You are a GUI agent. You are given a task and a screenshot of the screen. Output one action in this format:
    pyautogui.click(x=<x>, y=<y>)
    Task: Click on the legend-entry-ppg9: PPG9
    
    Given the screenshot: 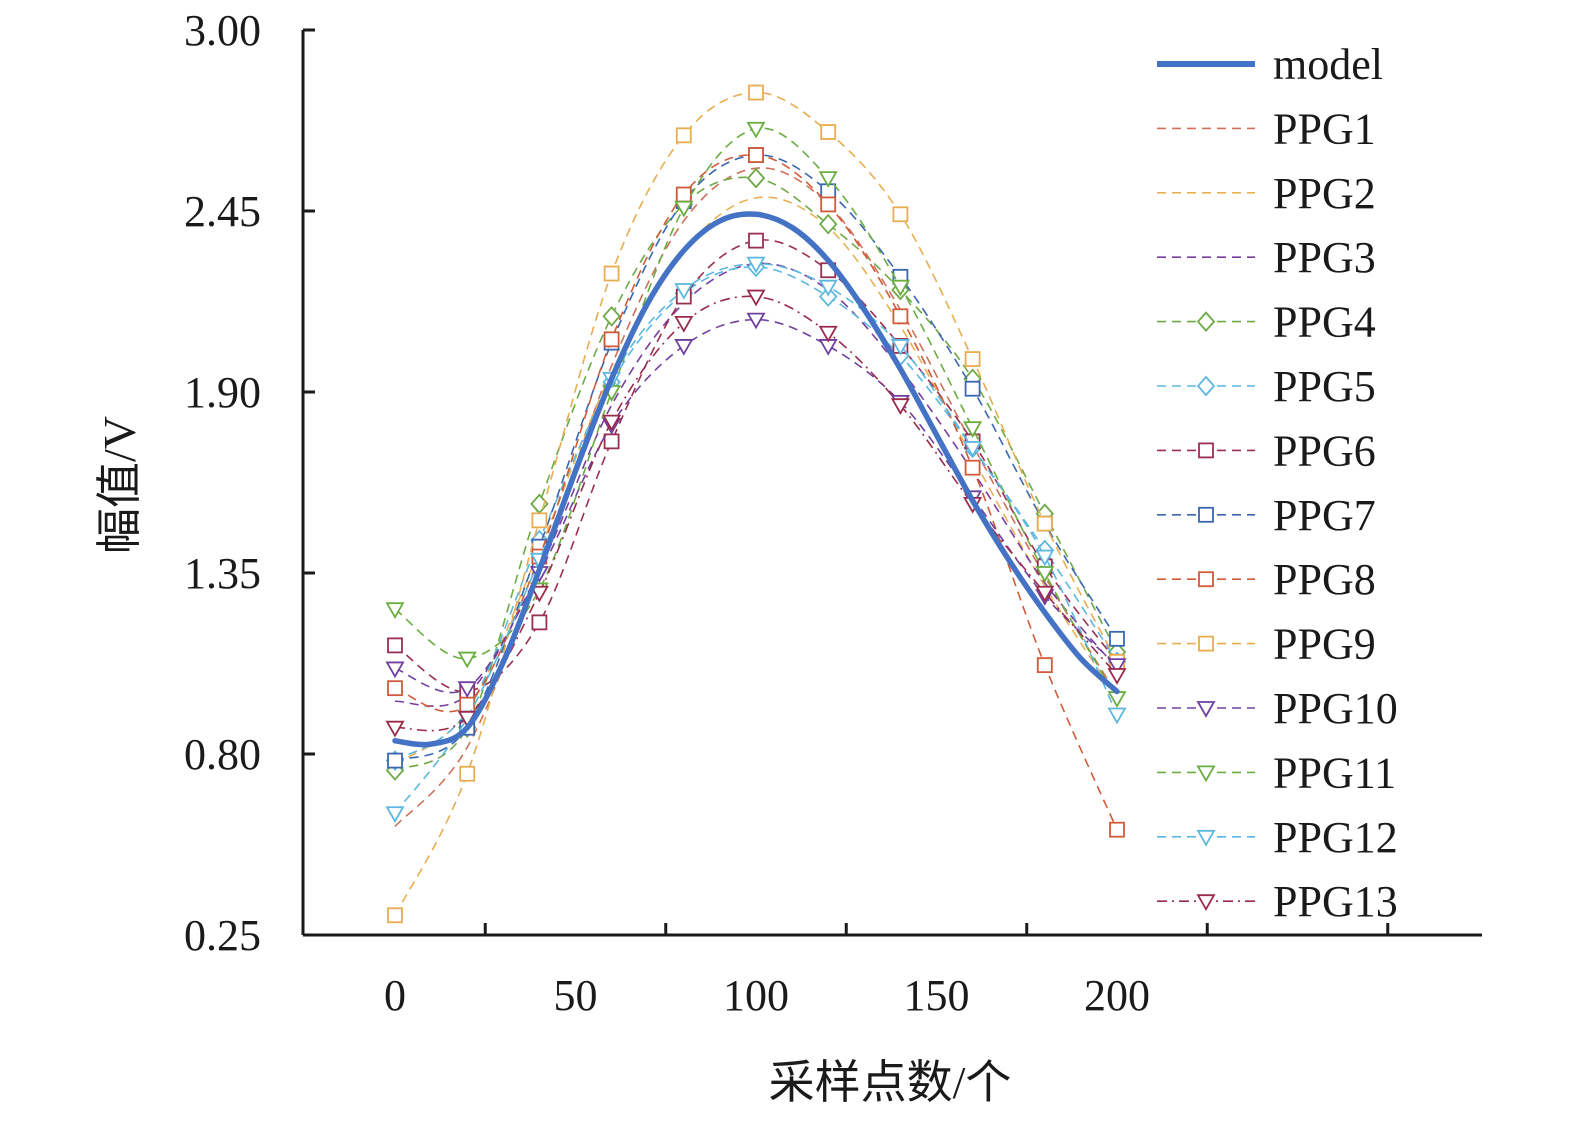 What is the action you would take?
    pyautogui.click(x=1266, y=644)
    